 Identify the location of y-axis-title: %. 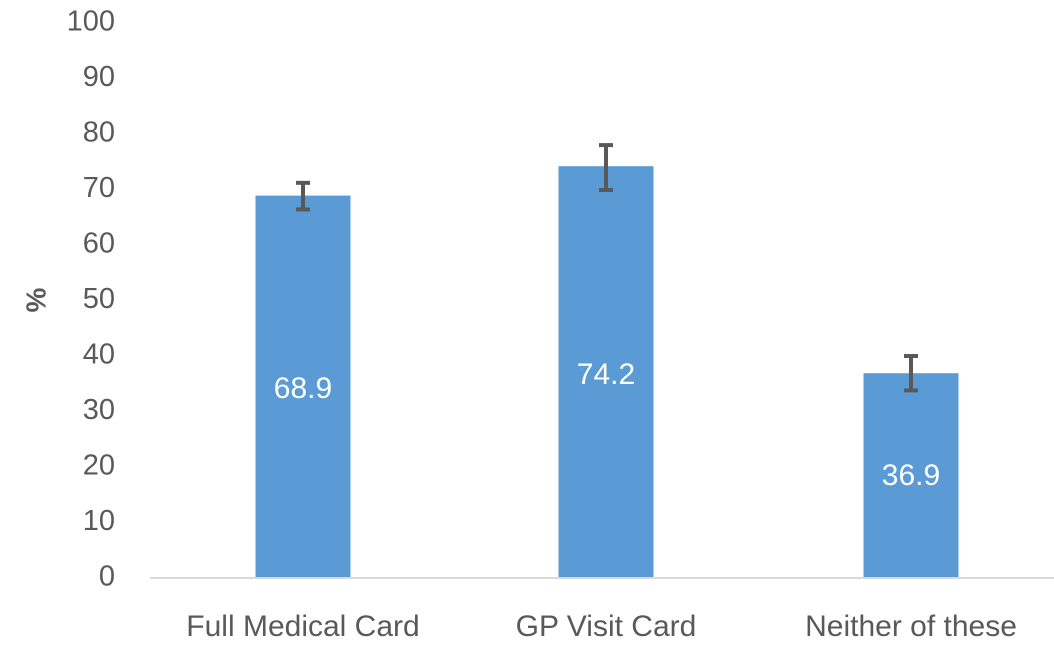
(35, 299).